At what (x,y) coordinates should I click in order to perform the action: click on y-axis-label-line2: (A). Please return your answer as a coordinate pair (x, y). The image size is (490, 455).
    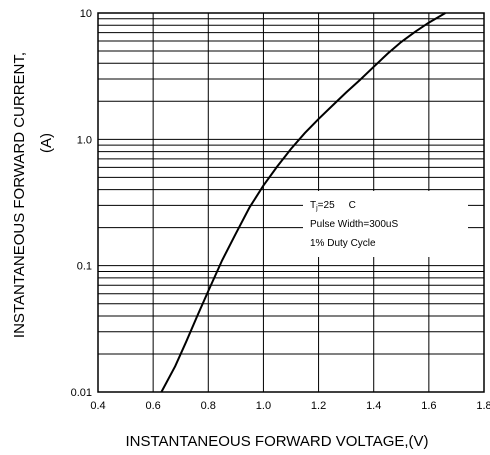
    Looking at the image, I should click on (46, 143).